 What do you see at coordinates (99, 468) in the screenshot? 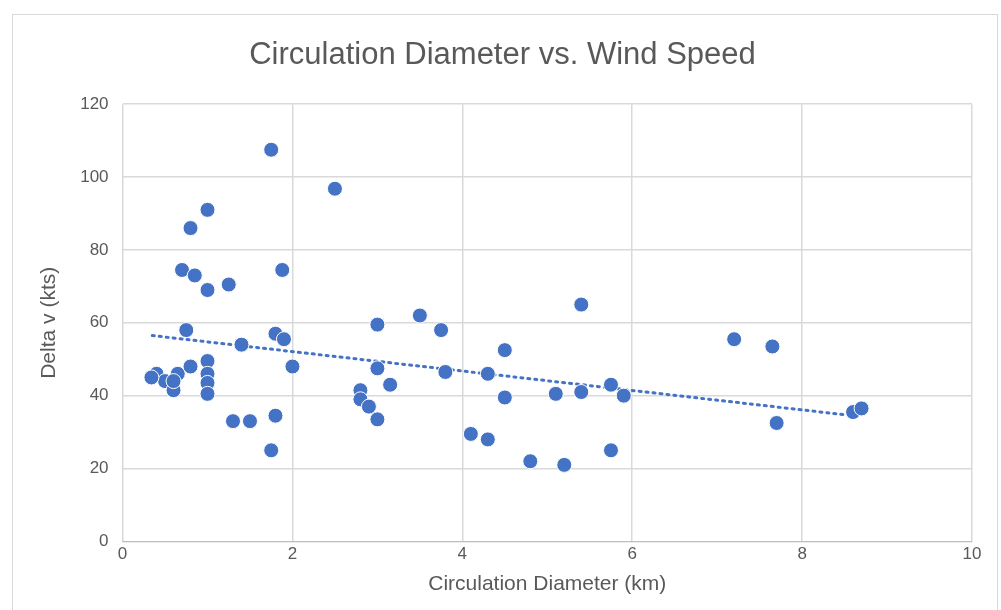
I see `y-tick-label: 20` at bounding box center [99, 468].